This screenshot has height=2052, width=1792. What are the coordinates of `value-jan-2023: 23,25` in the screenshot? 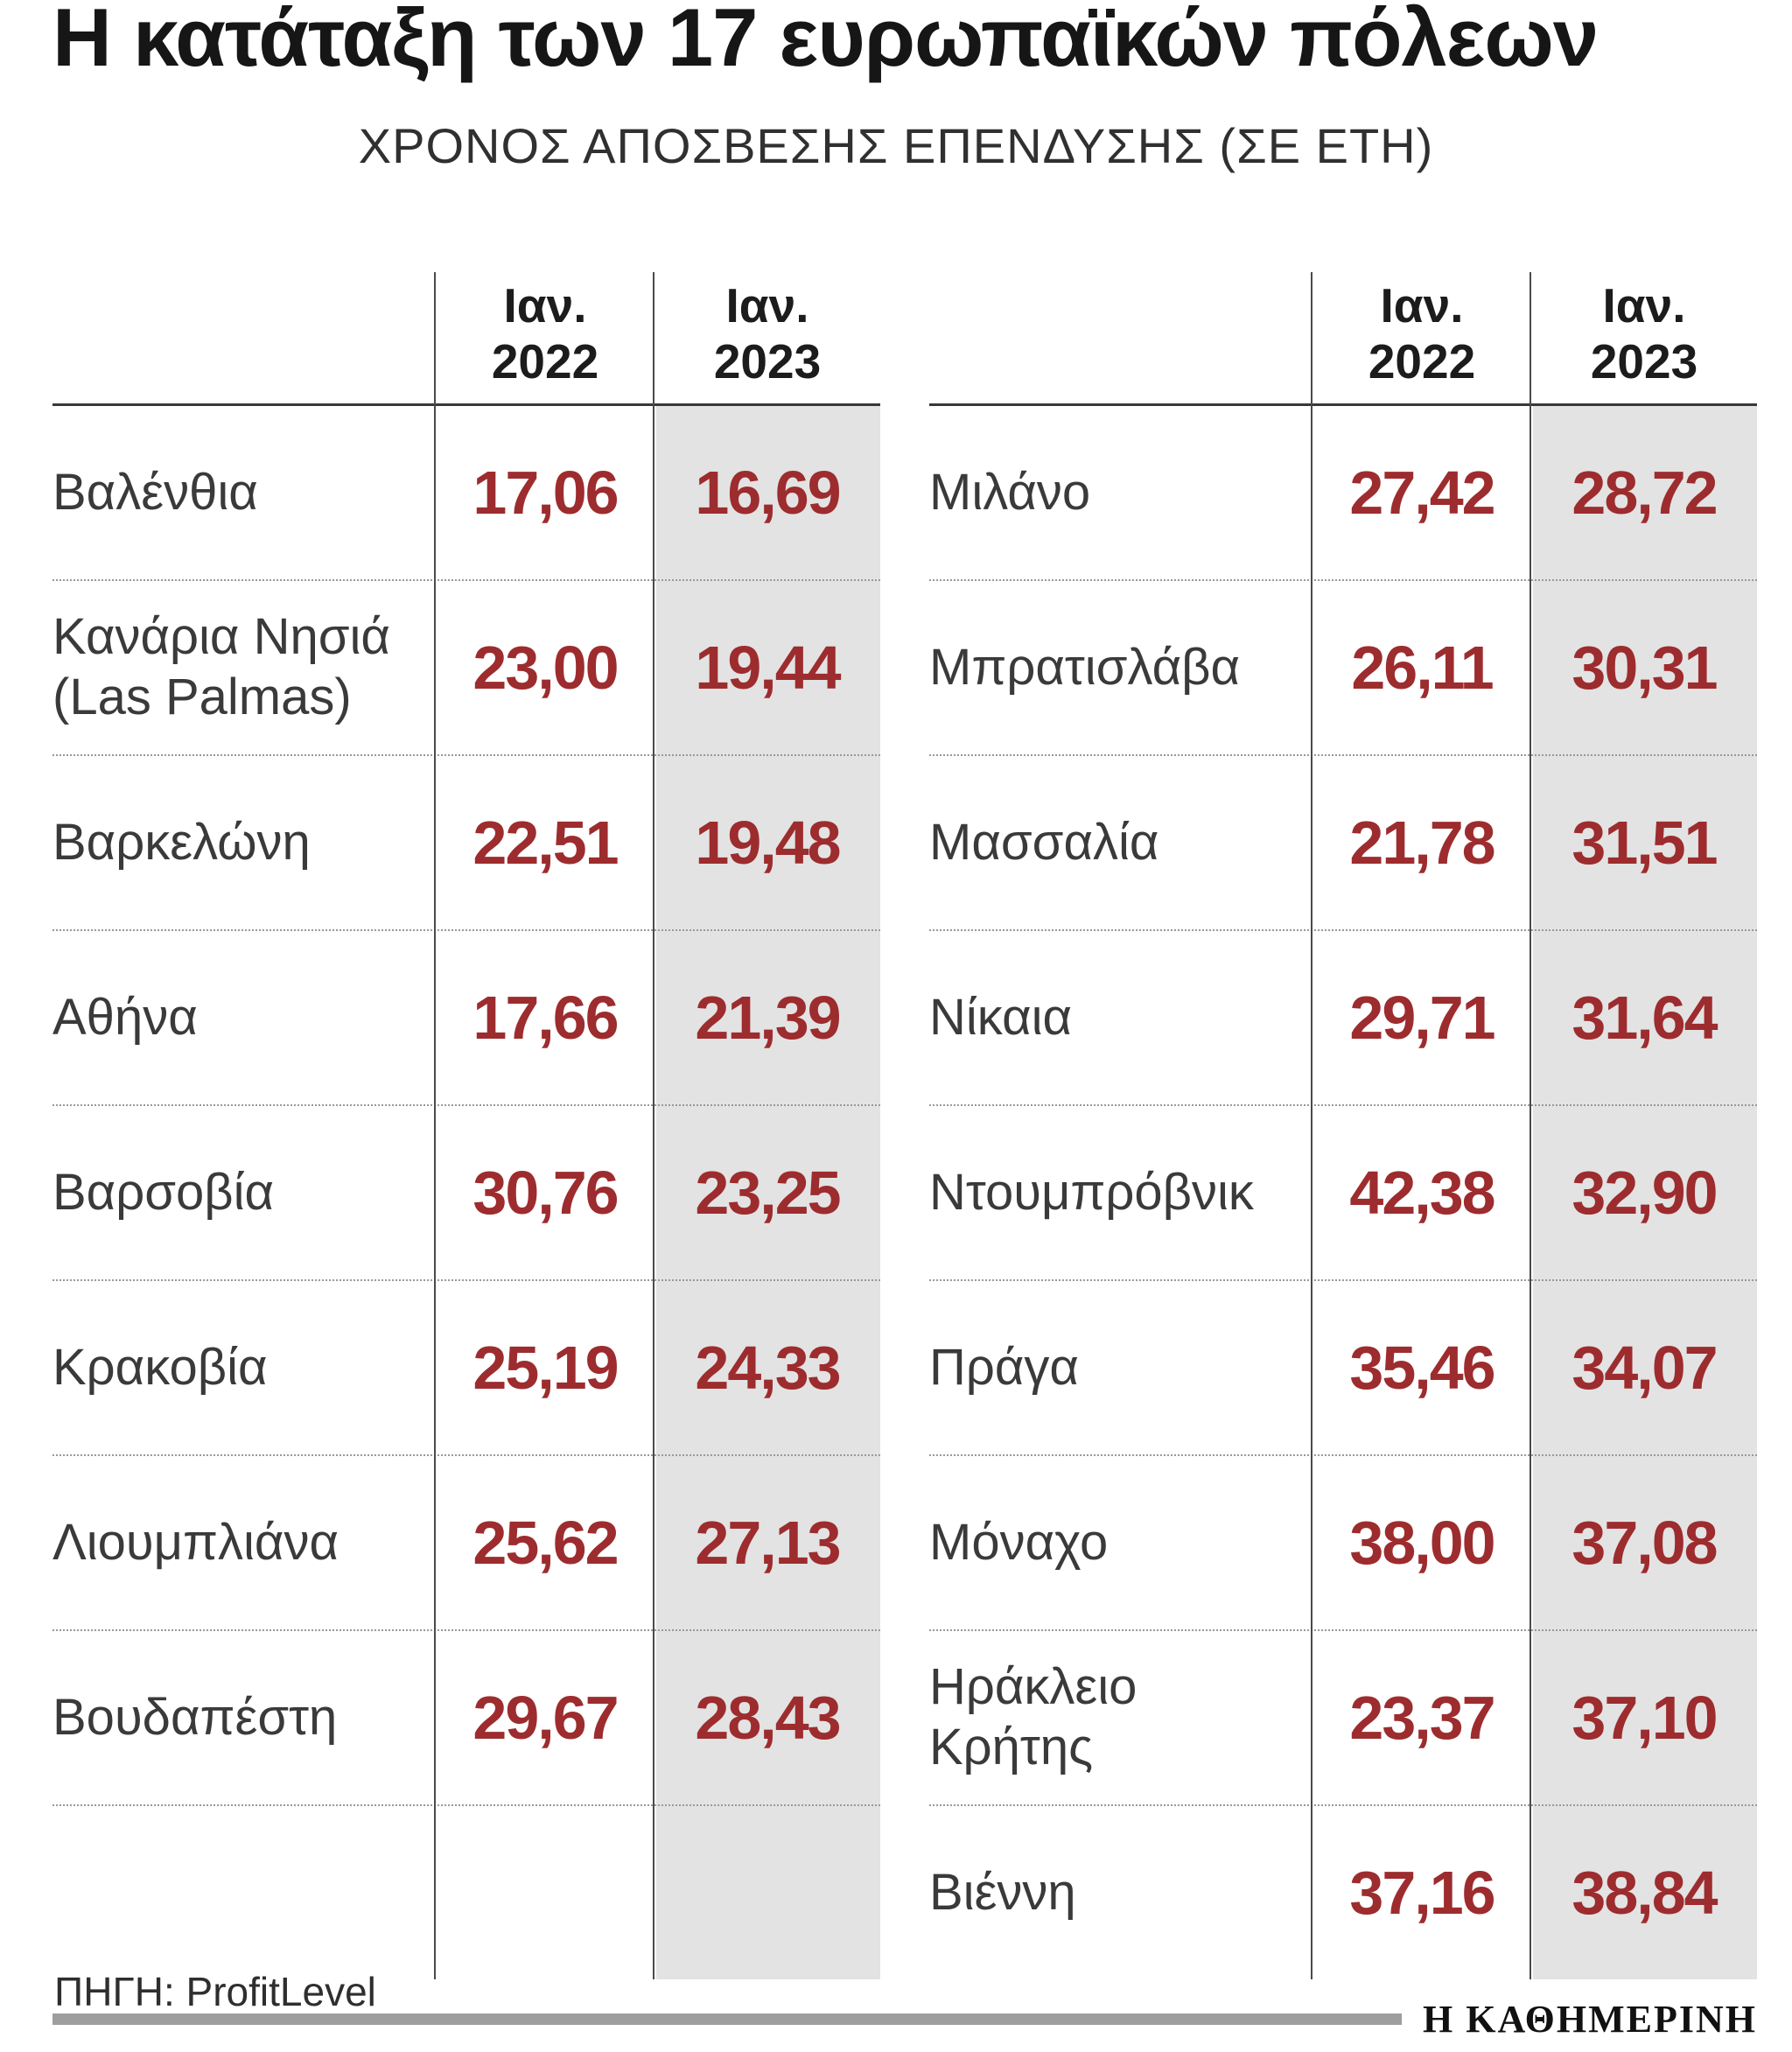 It's located at (768, 1193).